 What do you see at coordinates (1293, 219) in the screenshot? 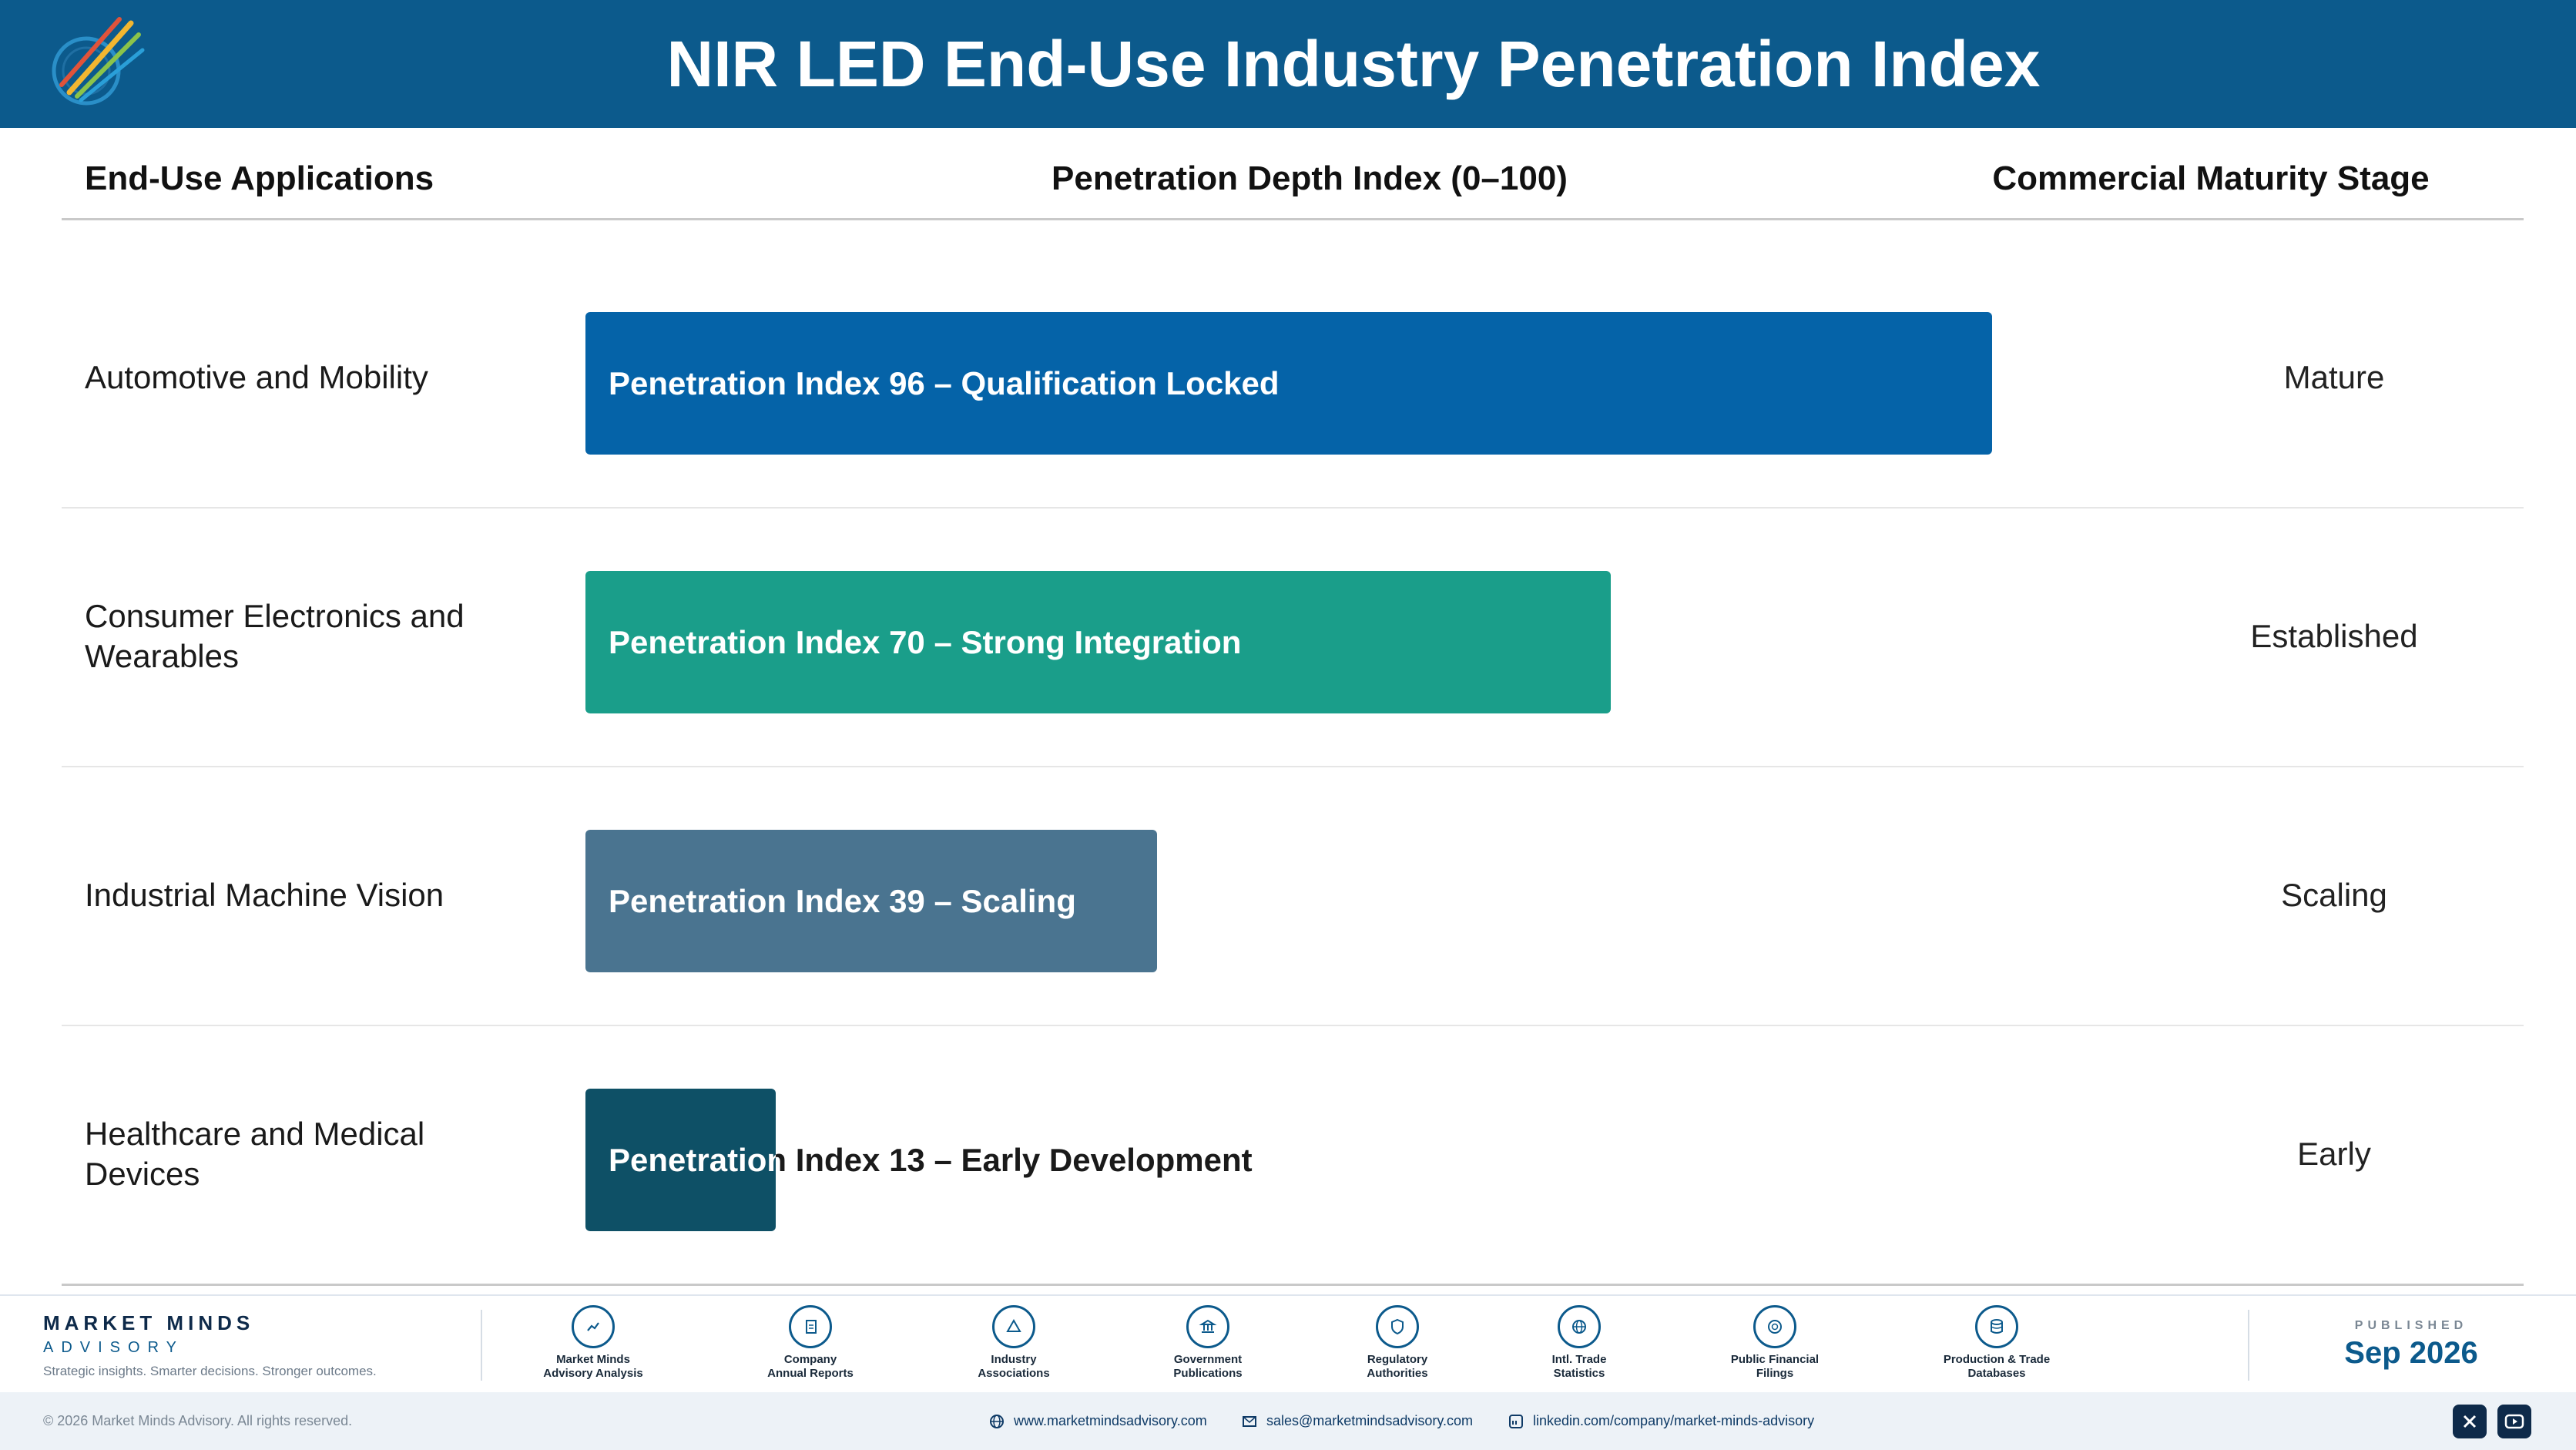
I see `header-divider` at bounding box center [1293, 219].